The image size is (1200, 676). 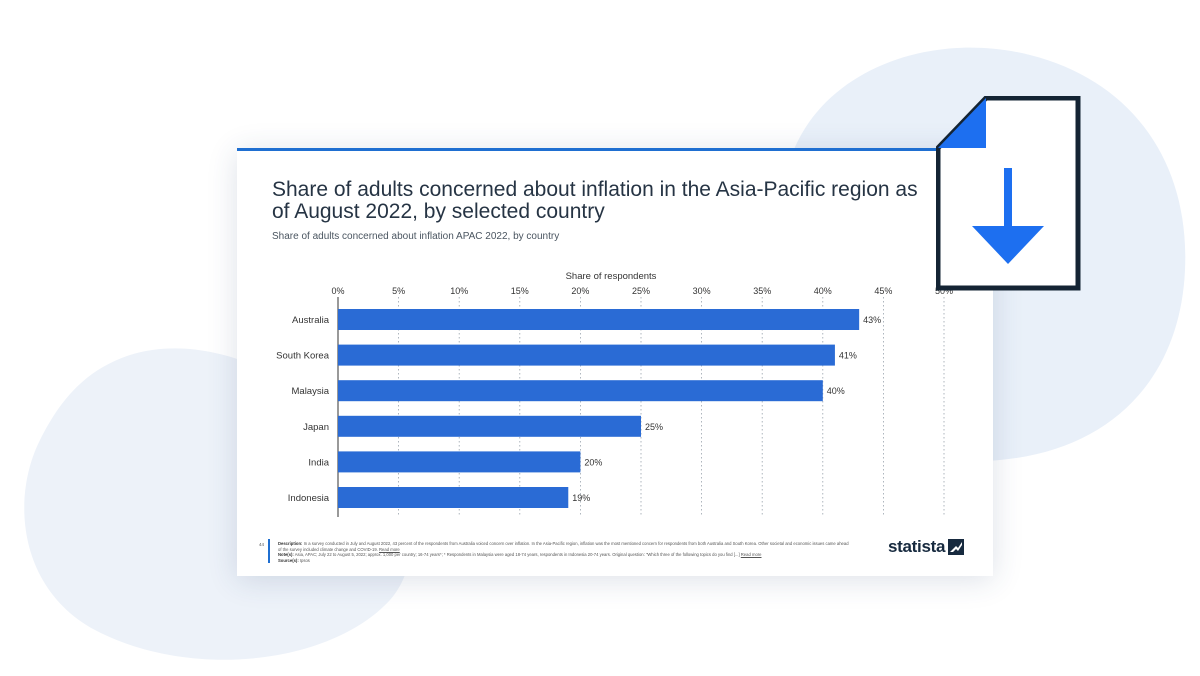 I want to click on x-tick-label: 5%, so click(x=398, y=291).